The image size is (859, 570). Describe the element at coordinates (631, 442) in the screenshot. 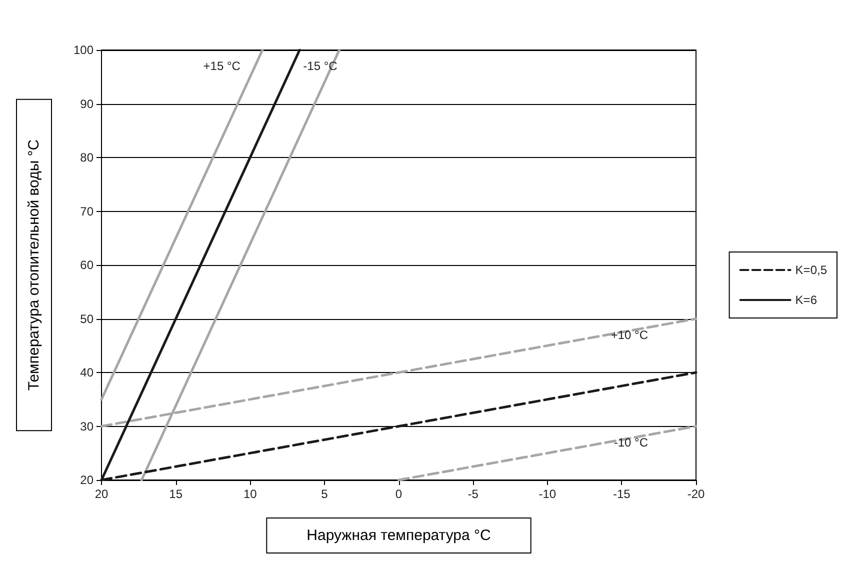

I see `series-label: -10 °C` at that location.